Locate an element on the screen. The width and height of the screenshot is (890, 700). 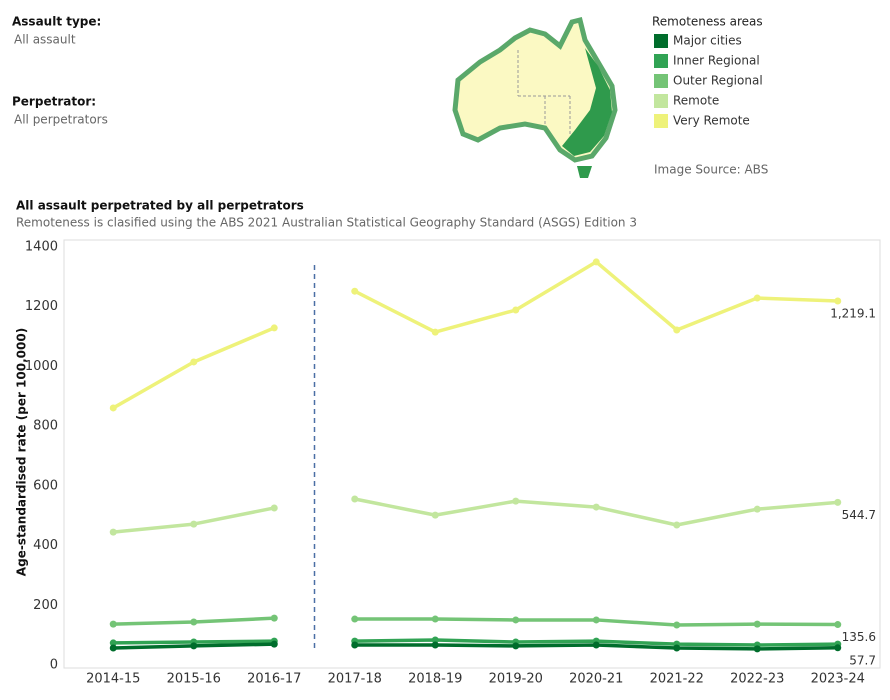
value-label: 135.6 is located at coordinates (859, 637).